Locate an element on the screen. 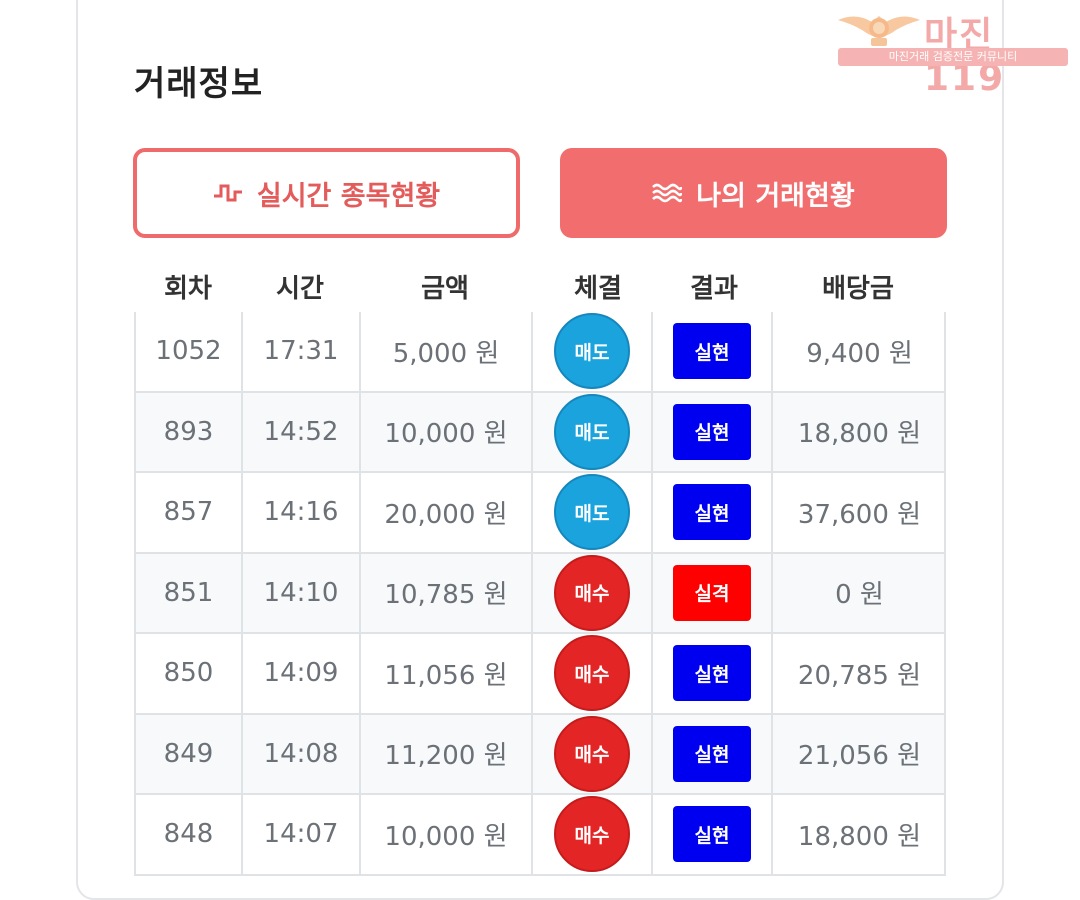 Image resolution: width=1080 pixels, height=900 pixels. watermark: 마진119 마진거래 검증전문 커뮤니티 is located at coordinates (954, 52).